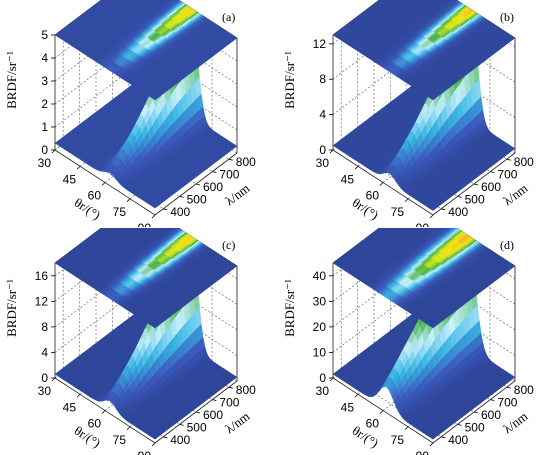  I want to click on panel-label: (d), so click(507, 245).